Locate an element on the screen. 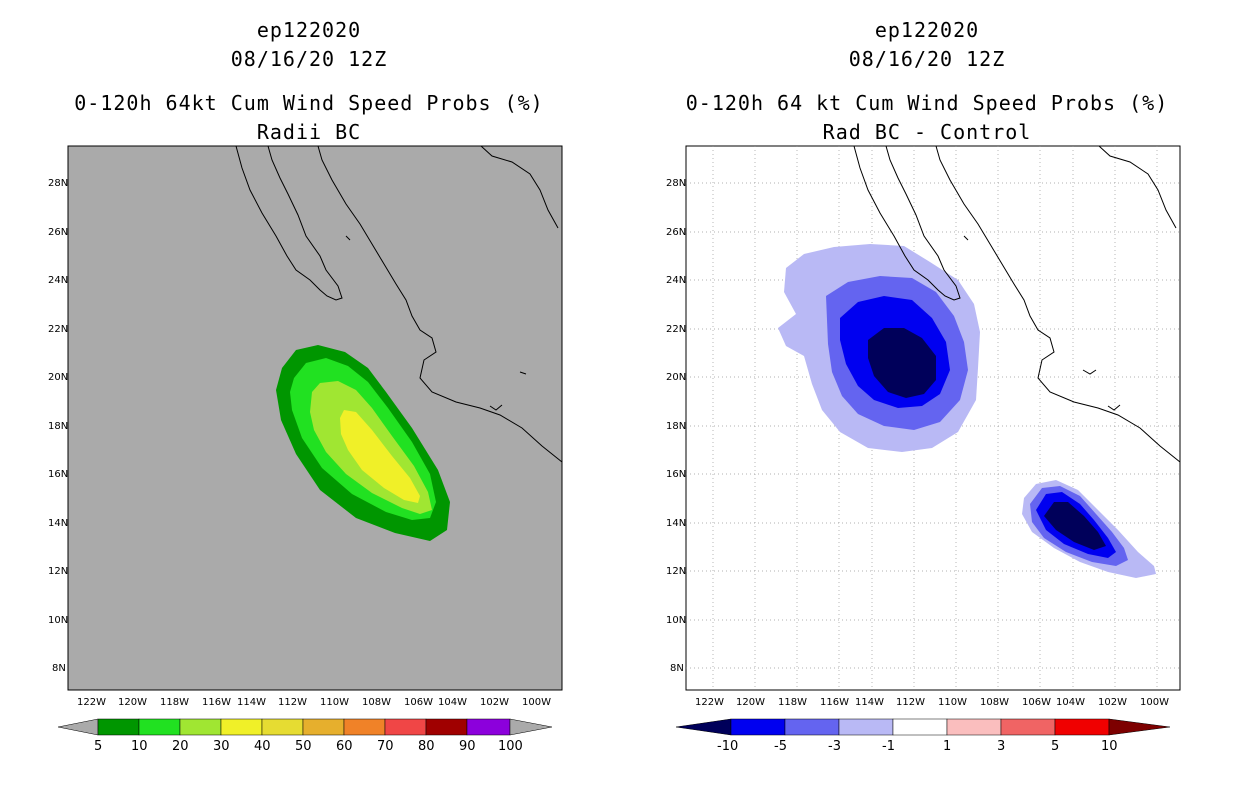 This screenshot has height=800, width=1236. colorbar-label: -10 is located at coordinates (727, 746).